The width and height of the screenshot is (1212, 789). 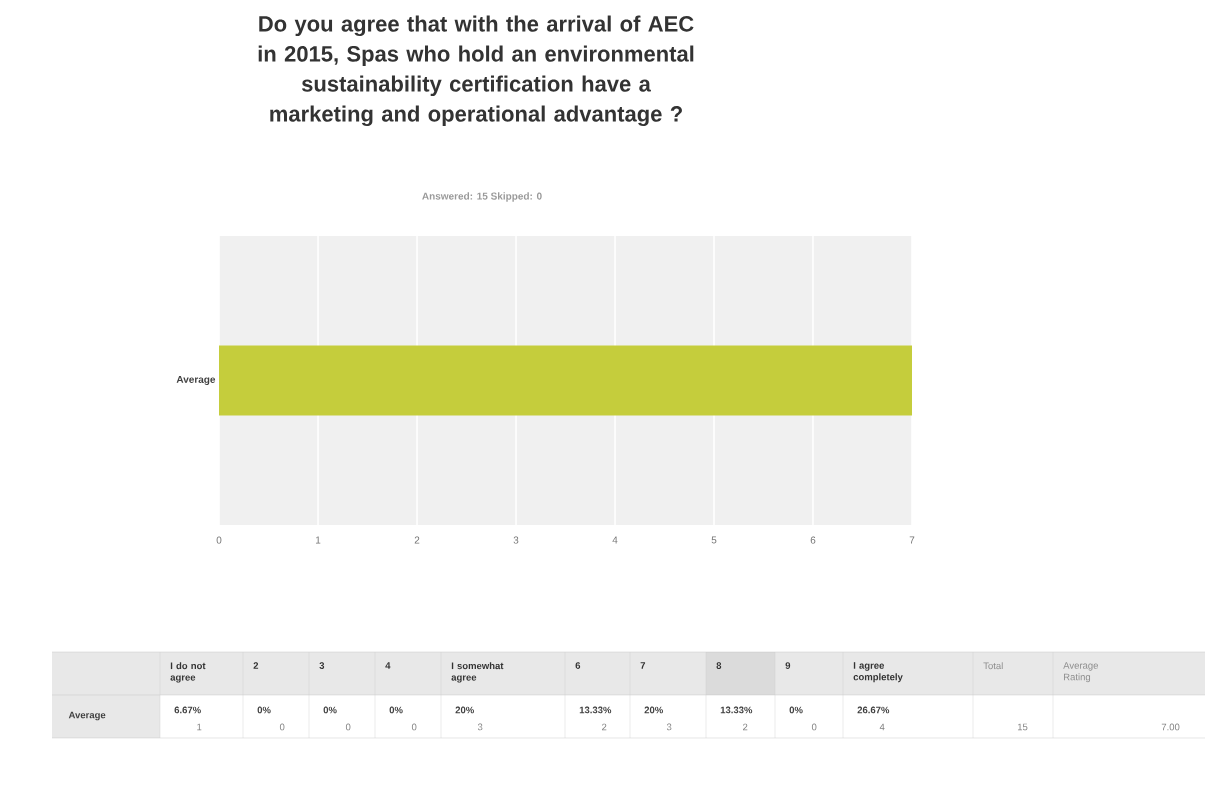 What do you see at coordinates (788, 665) in the screenshot?
I see `text: 9` at bounding box center [788, 665].